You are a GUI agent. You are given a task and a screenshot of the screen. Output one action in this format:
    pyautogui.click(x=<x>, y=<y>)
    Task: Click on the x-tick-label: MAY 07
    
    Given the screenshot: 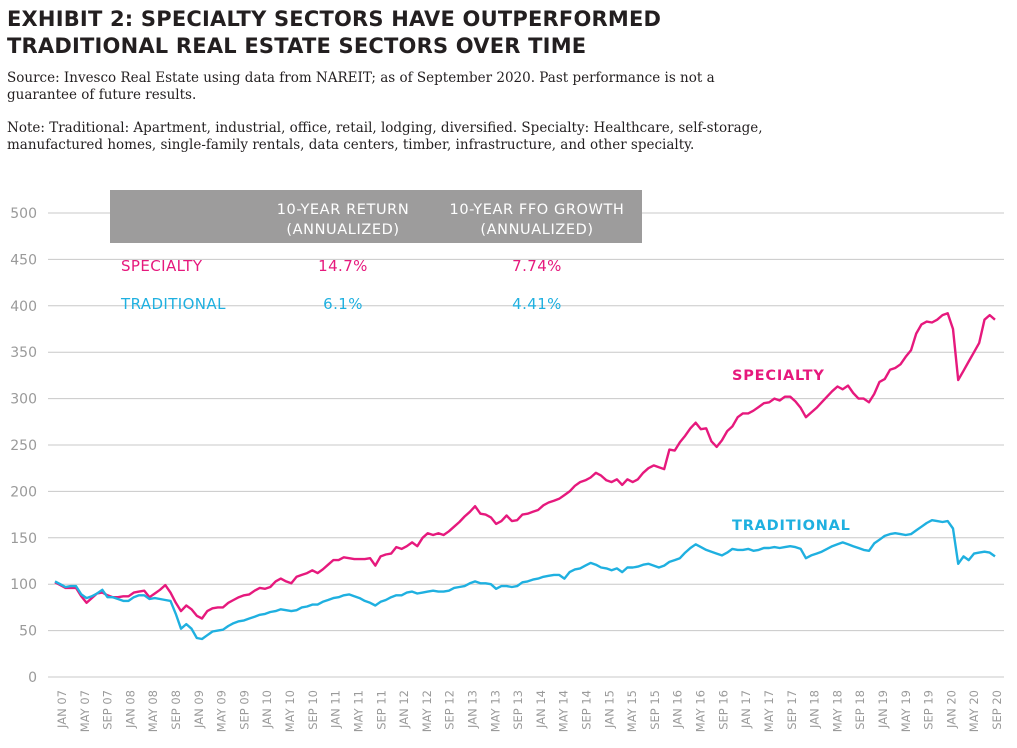 What is the action you would take?
    pyautogui.click(x=85, y=711)
    